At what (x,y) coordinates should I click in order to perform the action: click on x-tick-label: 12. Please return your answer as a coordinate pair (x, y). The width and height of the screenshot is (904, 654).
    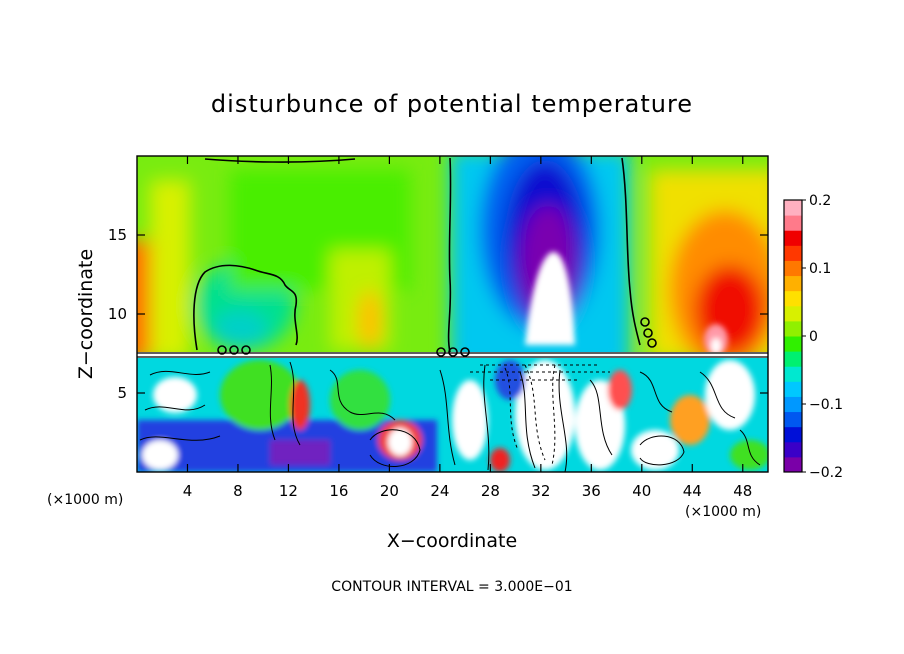
    Looking at the image, I should click on (288, 491).